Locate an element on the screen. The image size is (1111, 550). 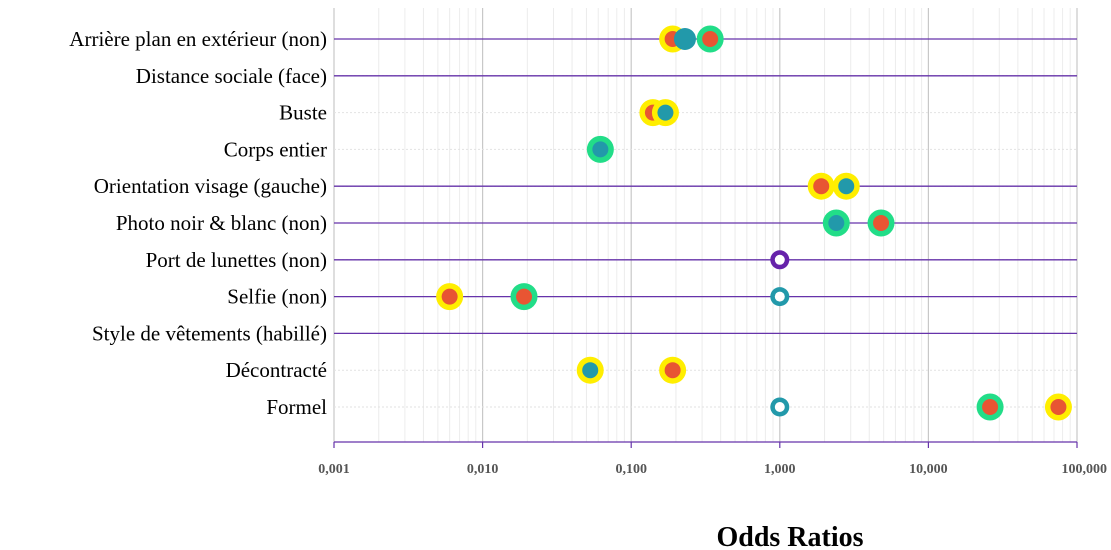
x-tick-label: 0,010 is located at coordinates (483, 469).